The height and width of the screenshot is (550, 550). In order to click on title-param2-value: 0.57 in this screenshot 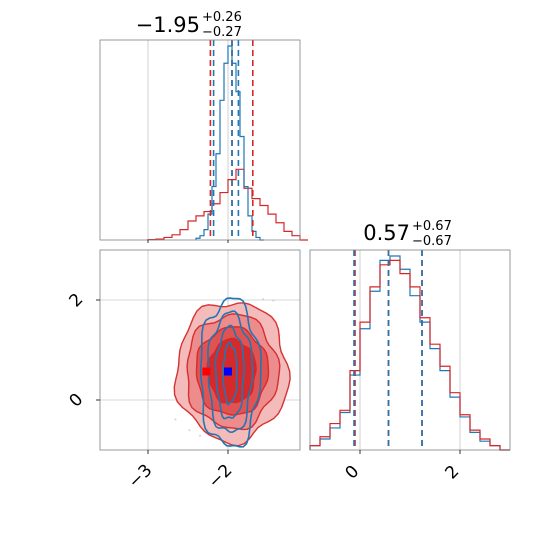, I will do `click(386, 233)`.